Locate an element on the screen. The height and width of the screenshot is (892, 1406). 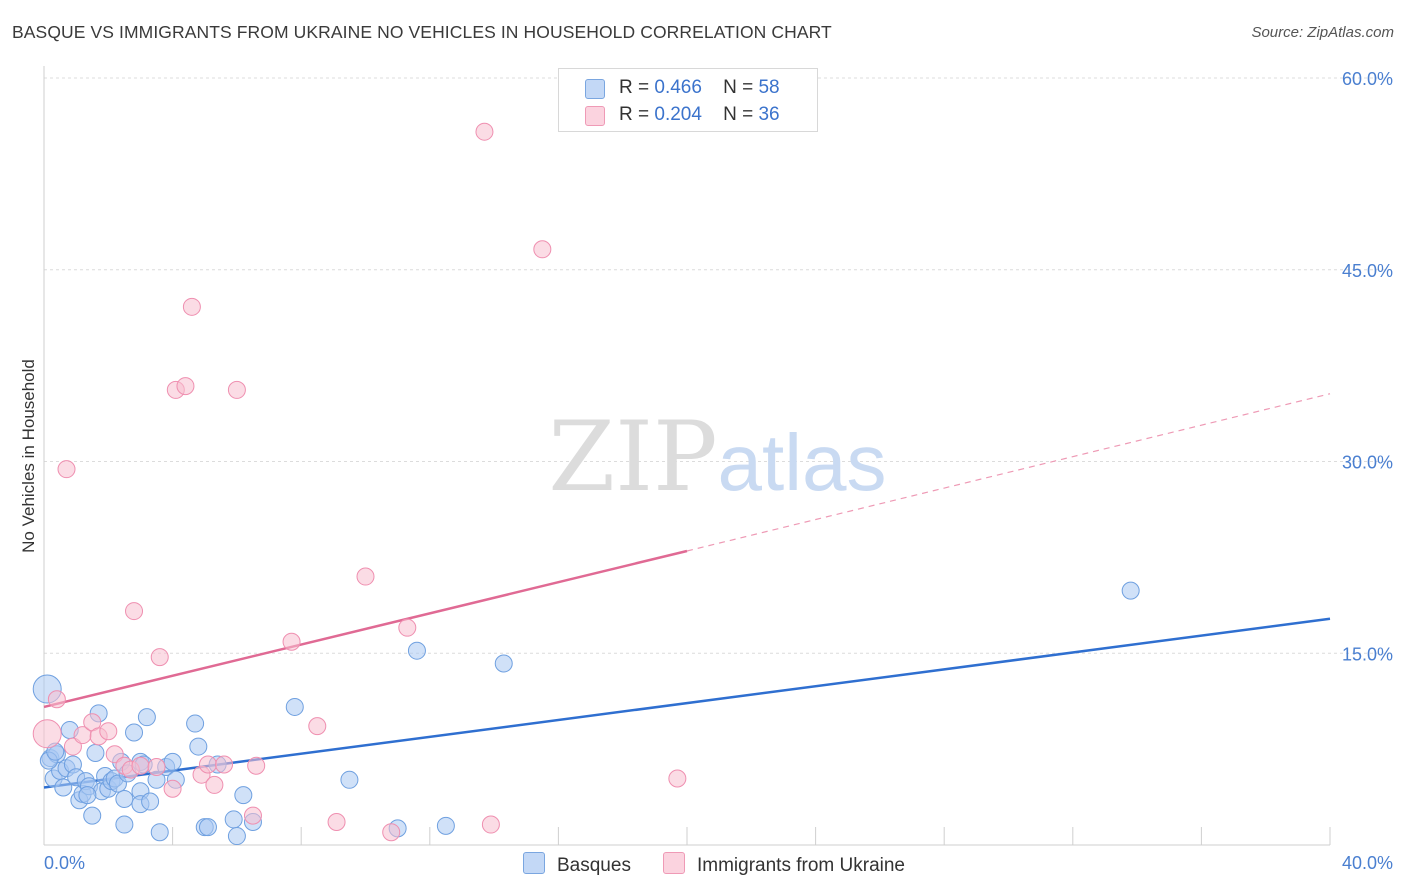
x-tick-label: 40.0% is located at coordinates (1367, 863).